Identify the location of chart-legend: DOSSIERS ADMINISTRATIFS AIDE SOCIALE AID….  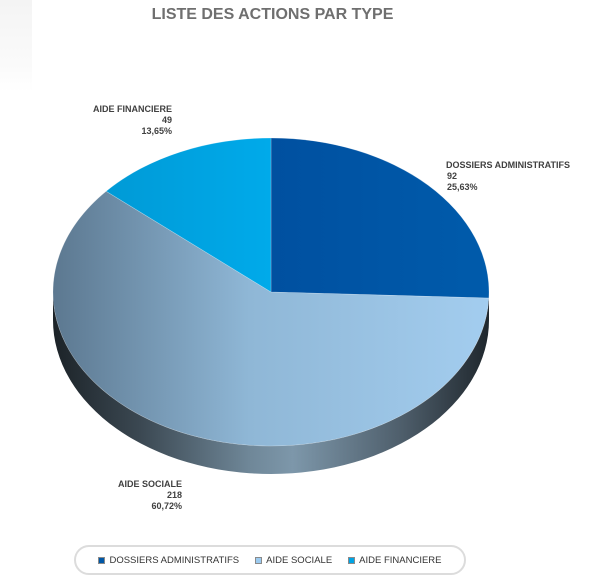
(270, 560).